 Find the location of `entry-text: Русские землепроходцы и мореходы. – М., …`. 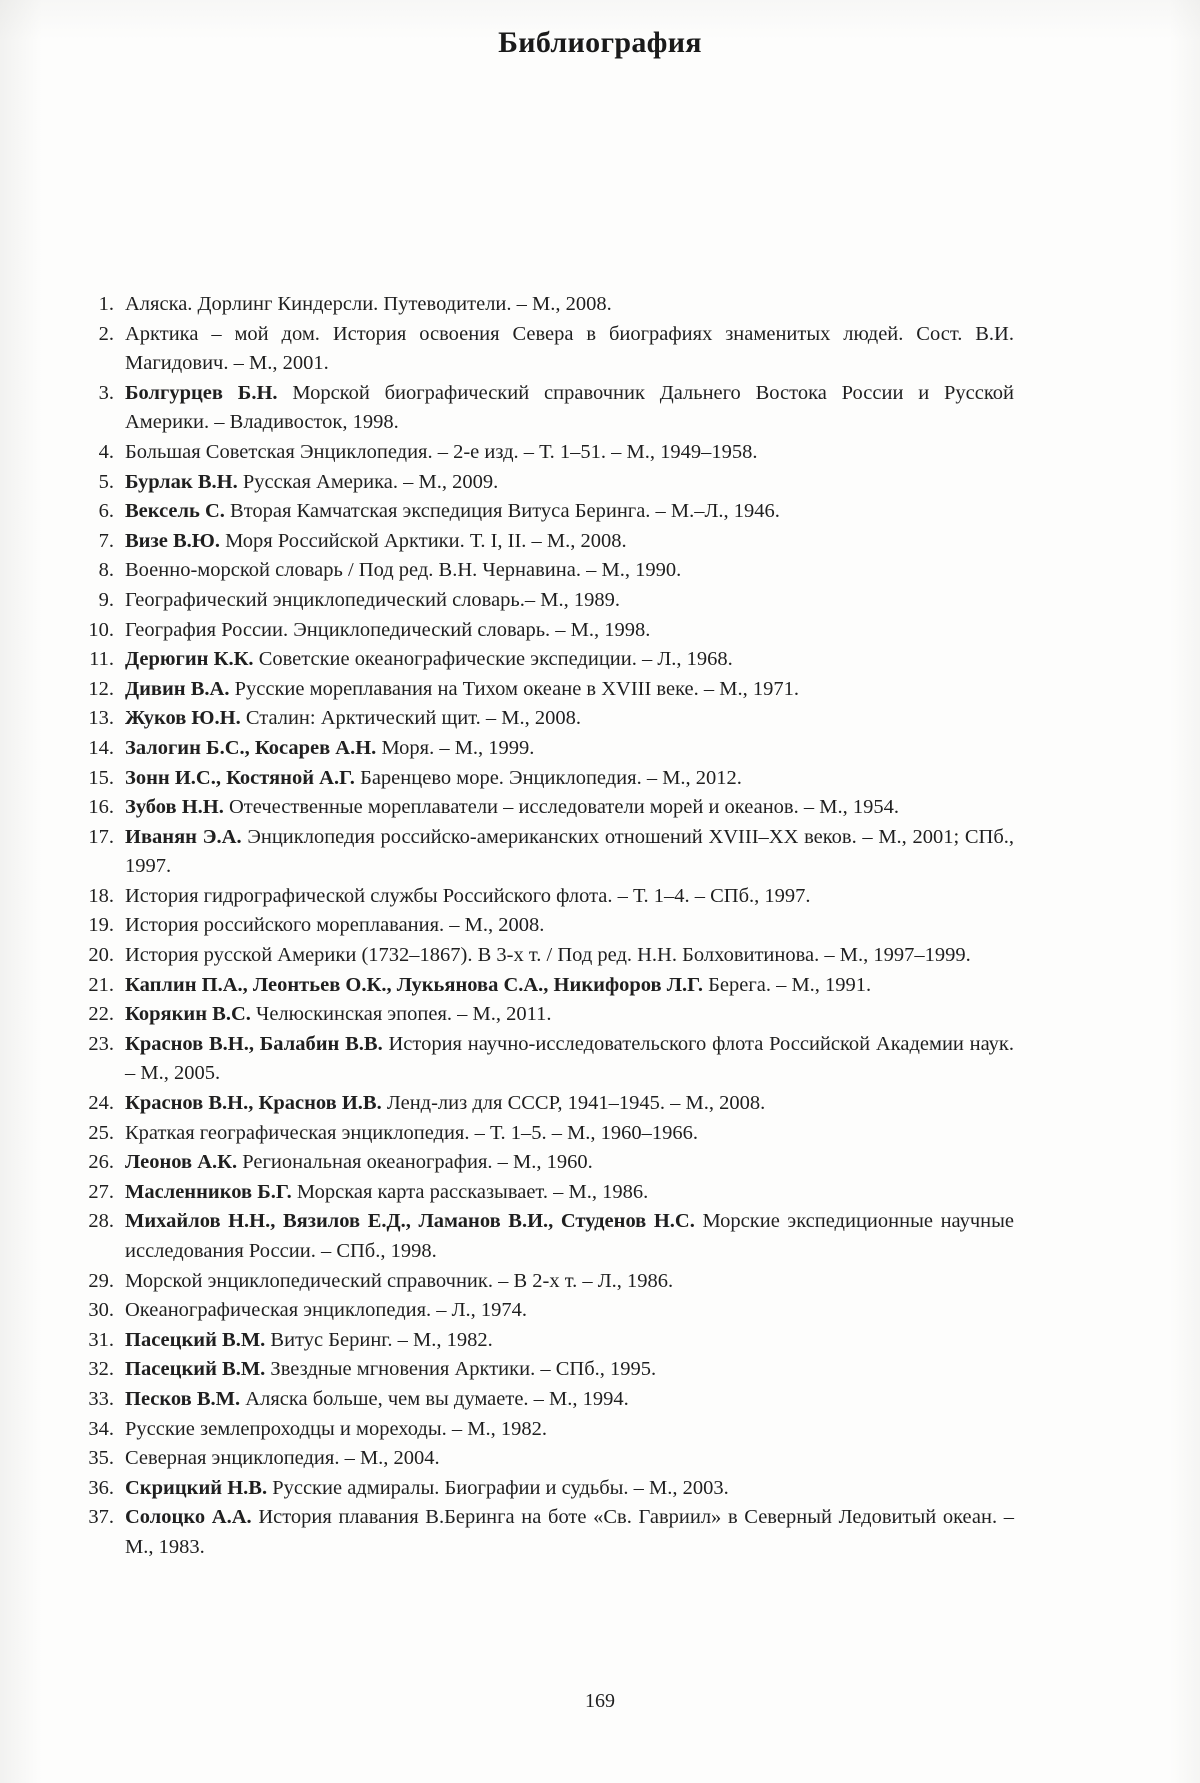

entry-text: Русские землепроходцы и мореходы. – М., … is located at coordinates (569, 1430).